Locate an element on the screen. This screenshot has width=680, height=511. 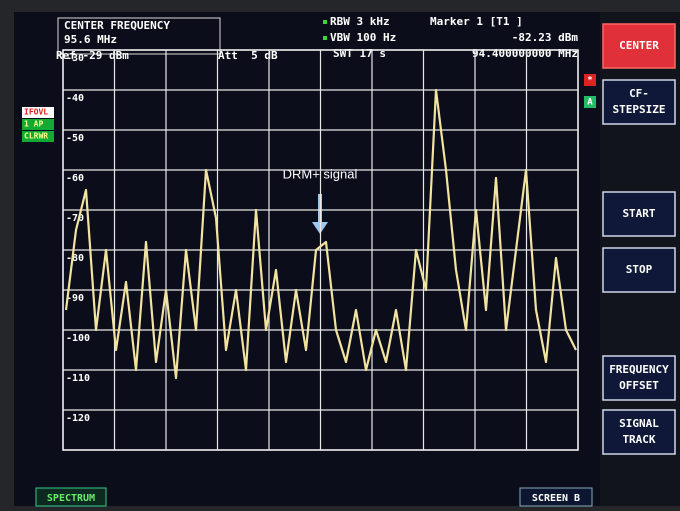
softkey-label: TRACK is located at coordinates (638, 439).